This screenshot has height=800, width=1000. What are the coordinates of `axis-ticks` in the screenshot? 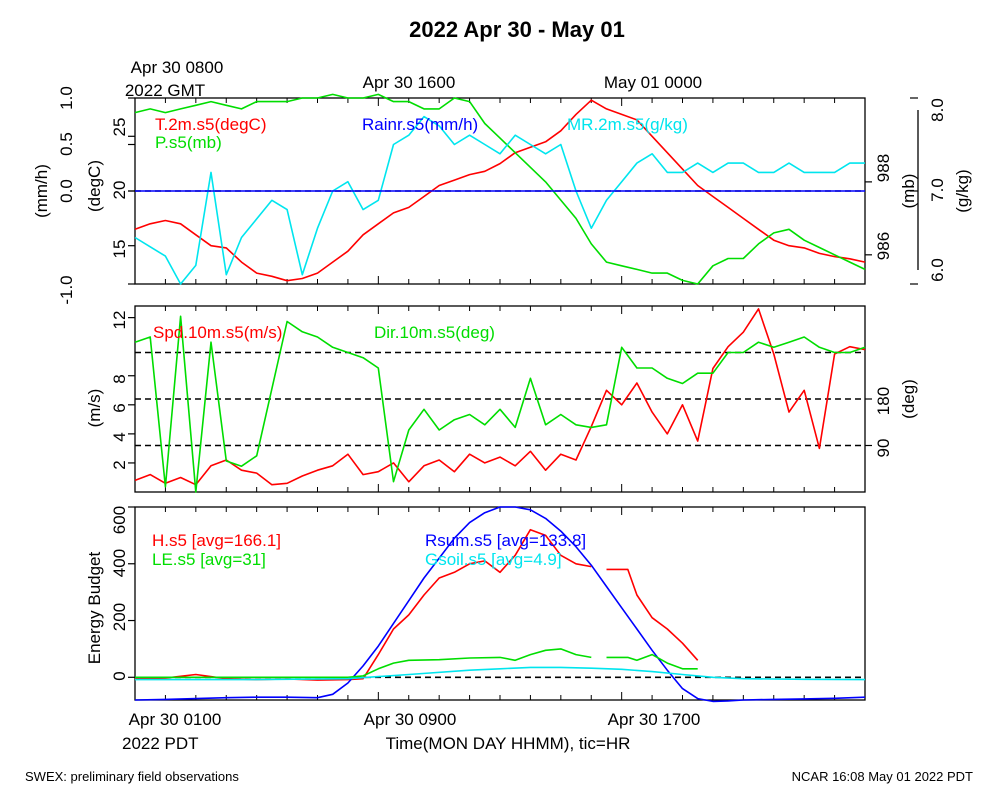 It's located at (914, 191).